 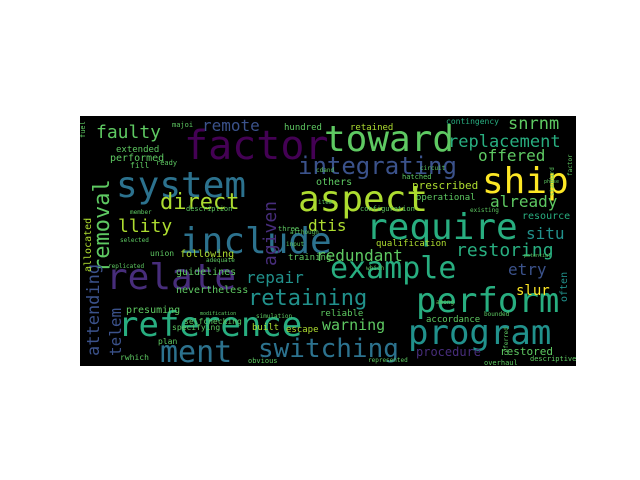 I want to click on word: aspect, so click(x=363, y=199).